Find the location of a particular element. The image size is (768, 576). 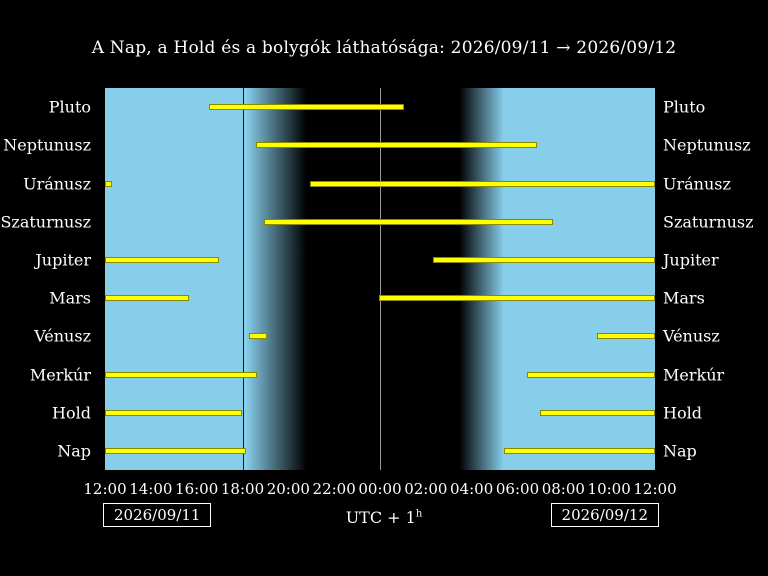

row-label-left-mars: Mars is located at coordinates (70, 298).